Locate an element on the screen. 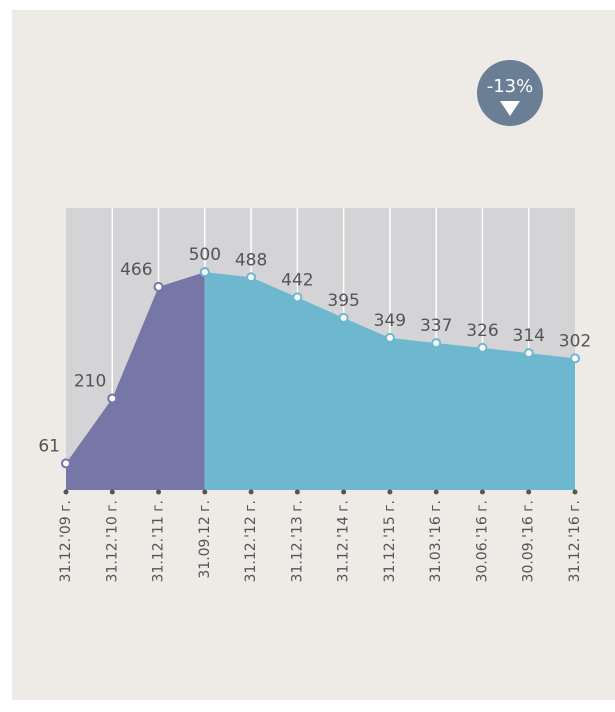  x-tick-label: 31.12.'14 г. is located at coordinates (344, 541).